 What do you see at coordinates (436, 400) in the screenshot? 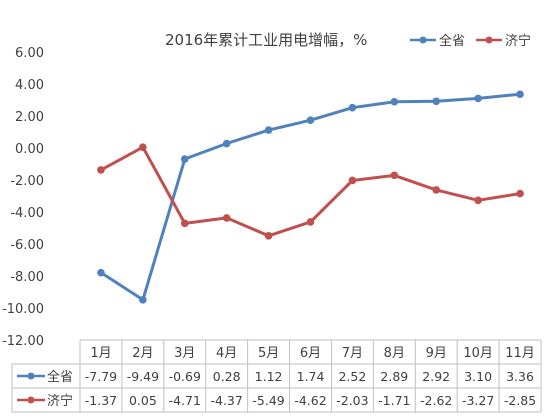
I see `data-label: -2.62` at bounding box center [436, 400].